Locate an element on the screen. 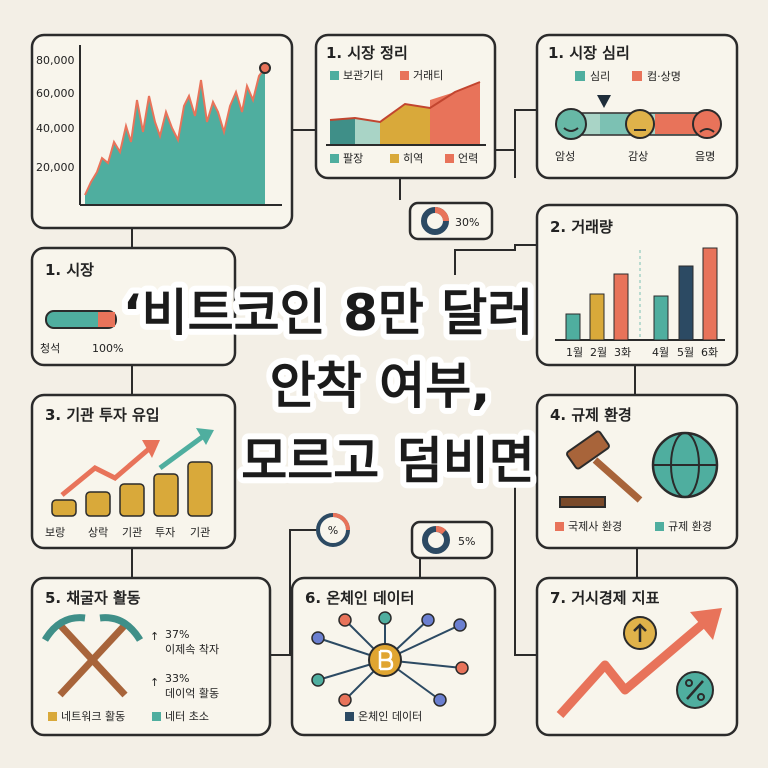 This screenshot has height=768, width=768. panel-title: 6. 온체인 데이터 is located at coordinates (359, 598).